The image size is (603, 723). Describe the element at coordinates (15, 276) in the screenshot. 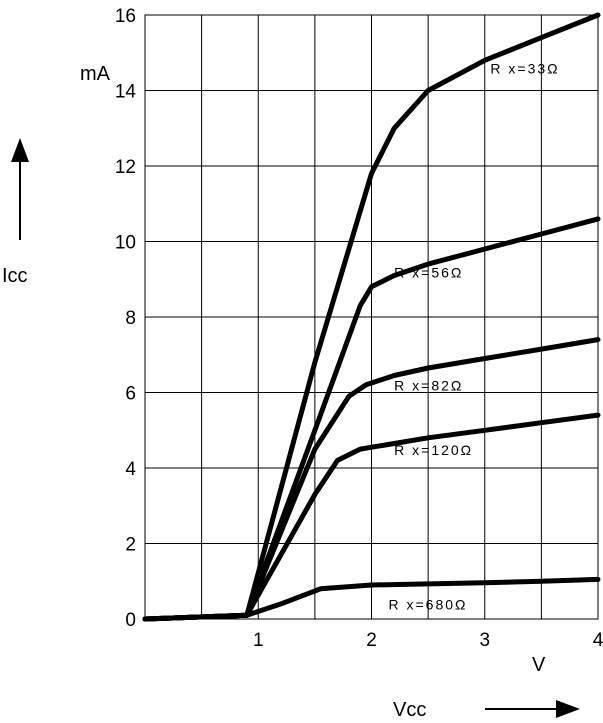

I see `y-axis-label: Icc` at that location.